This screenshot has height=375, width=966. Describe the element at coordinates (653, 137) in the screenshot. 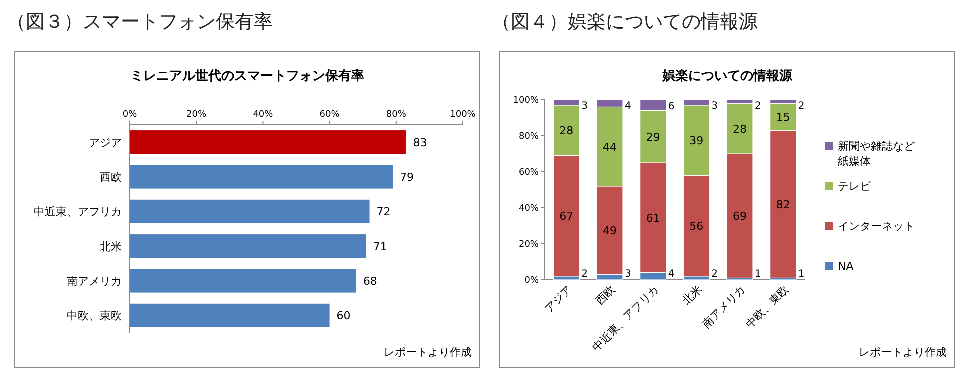

I see `data-label: 29` at that location.